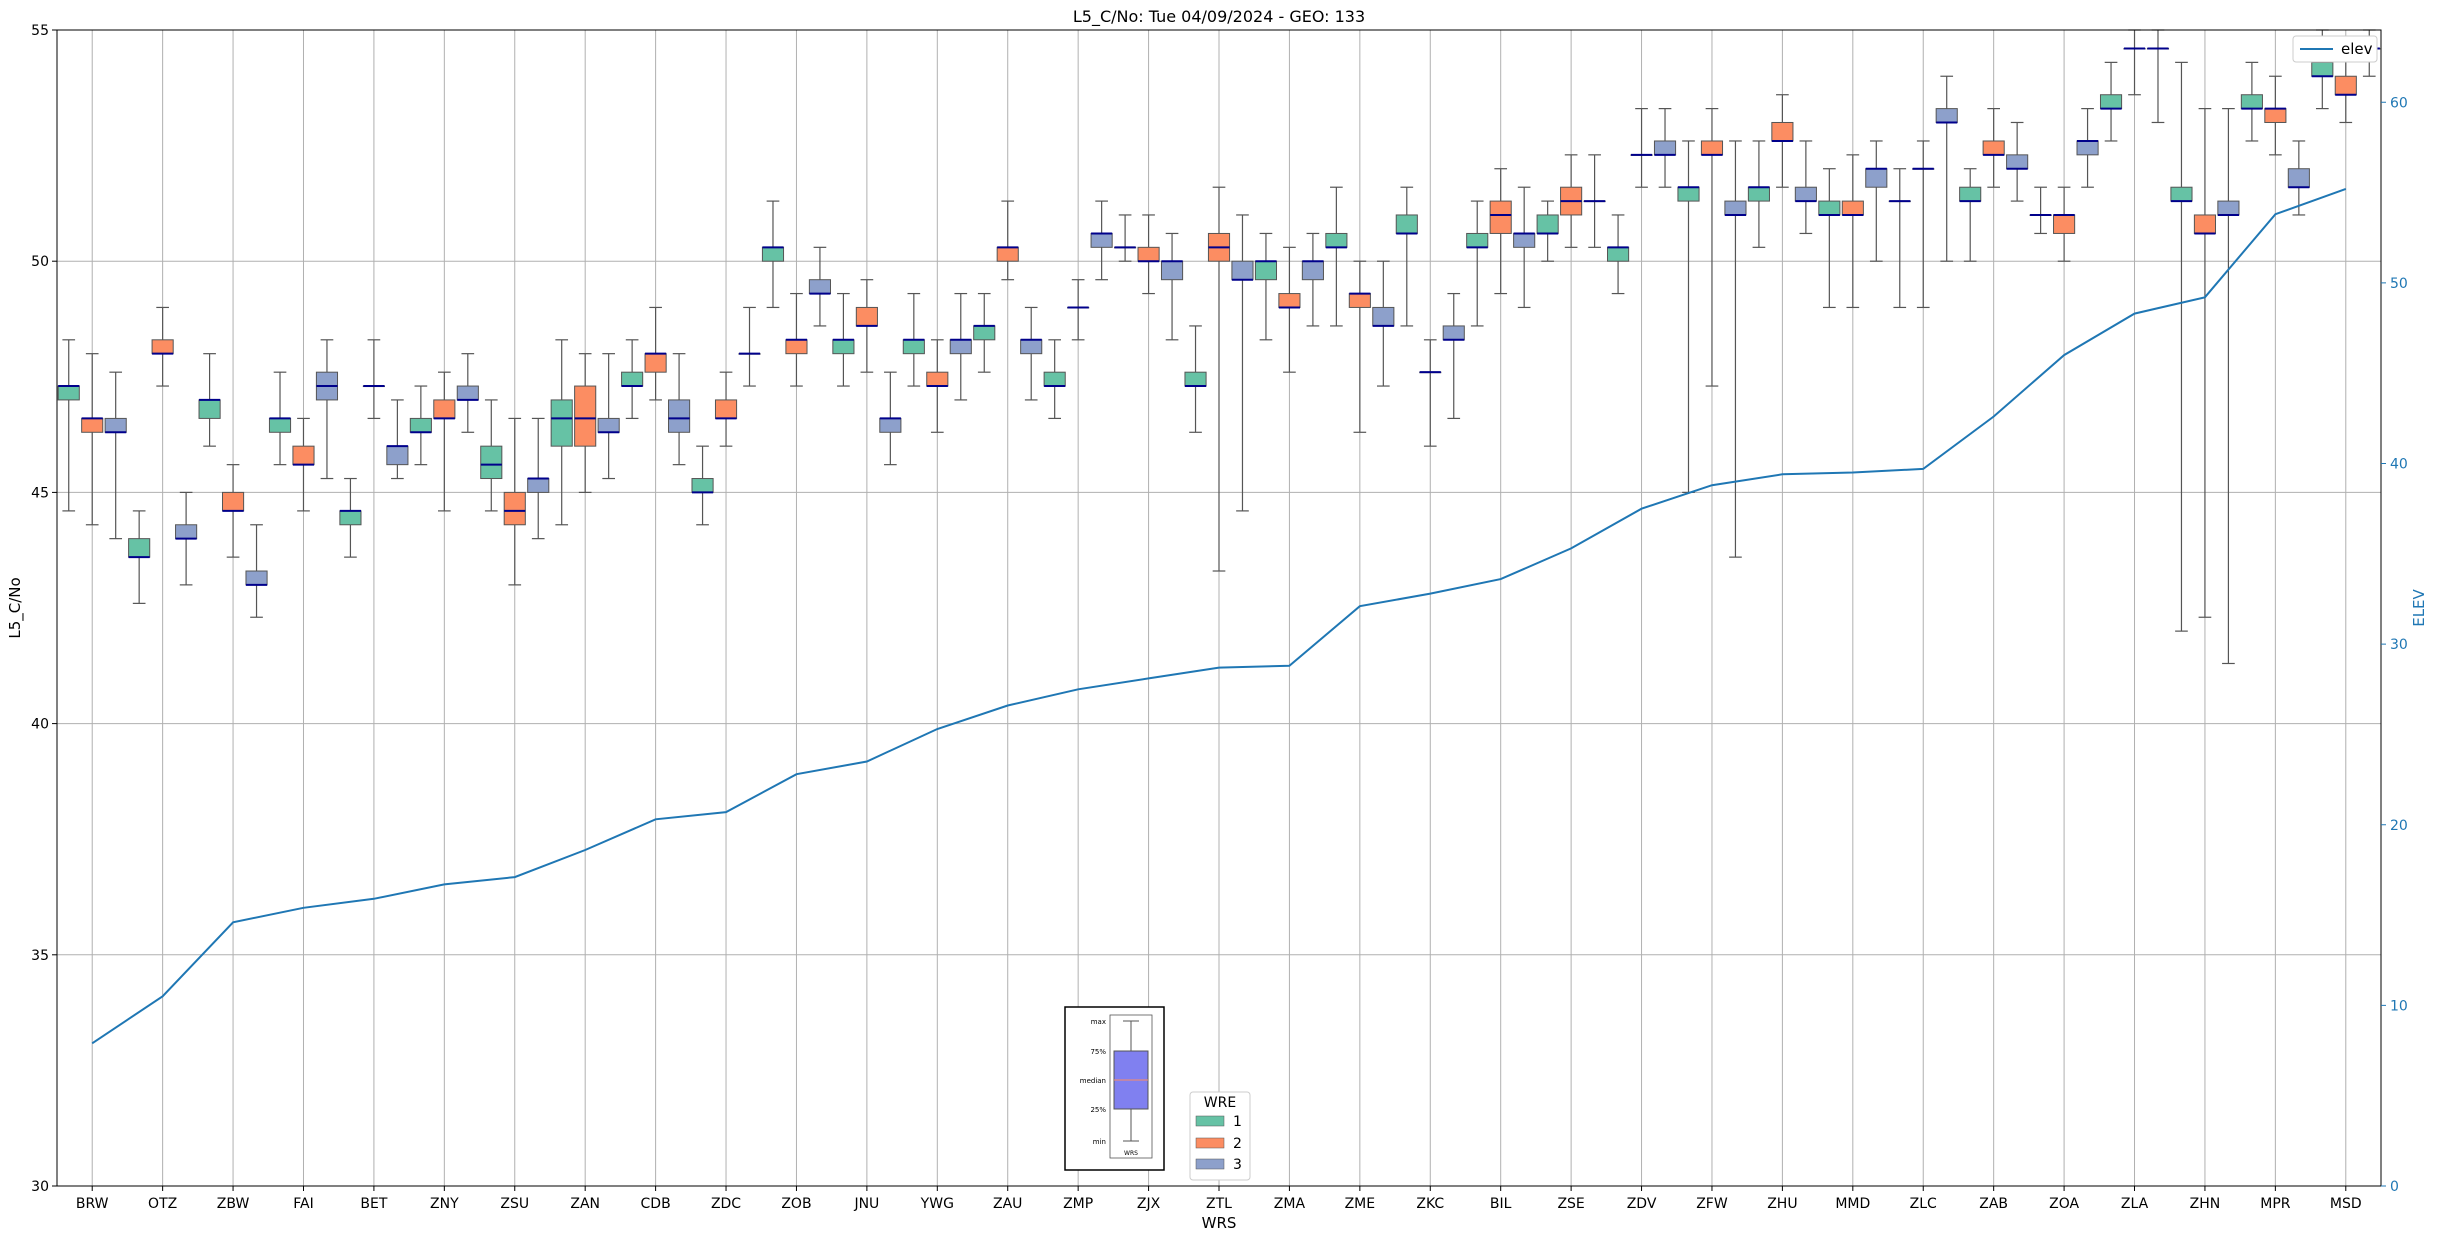  I want to click on x-tick-label-zdc: ZDC, so click(726, 1204).